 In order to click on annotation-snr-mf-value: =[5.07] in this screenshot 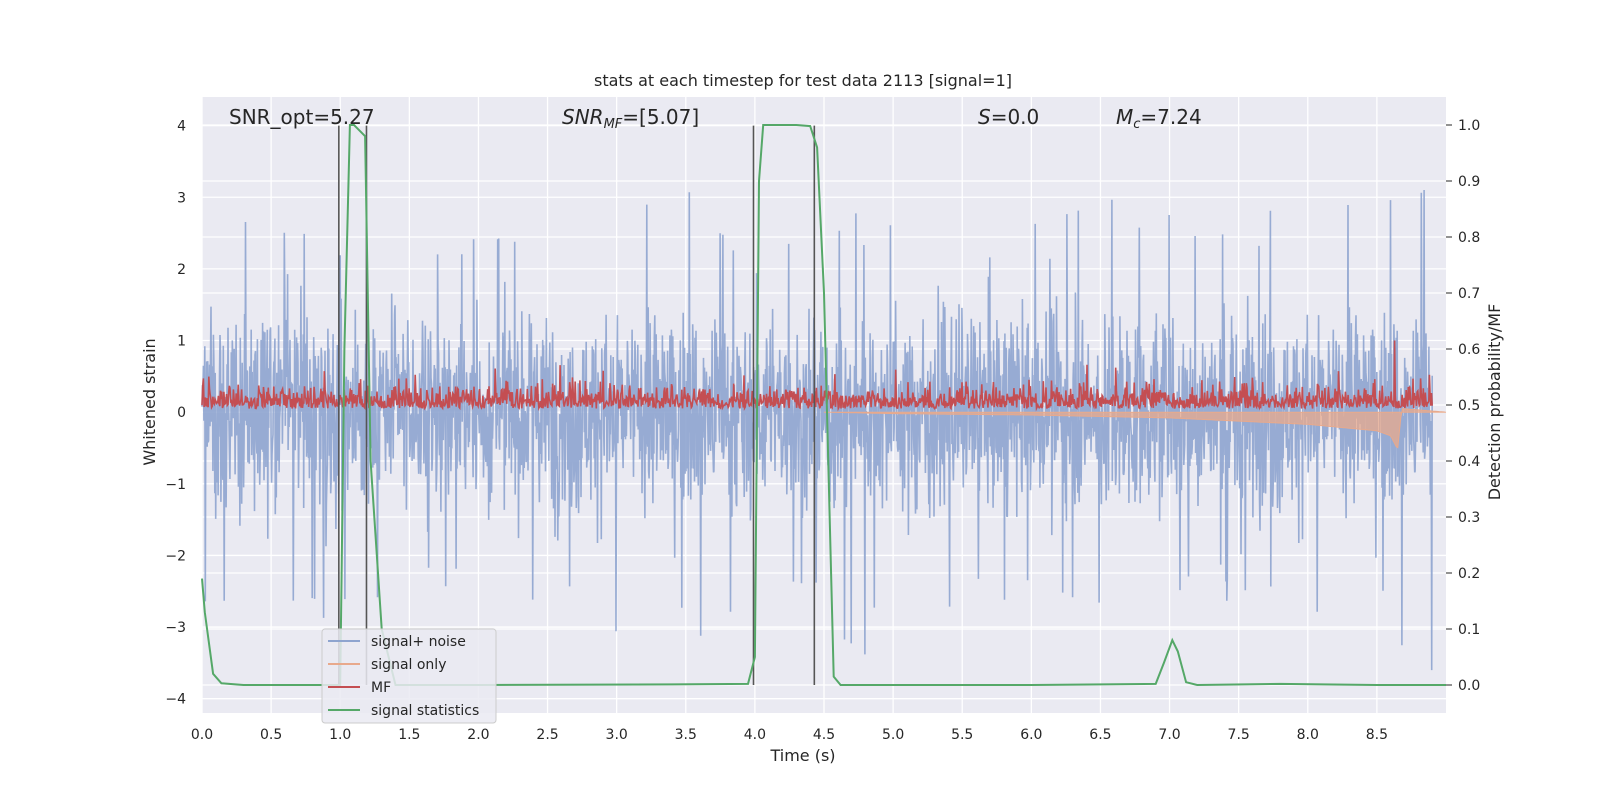, I will do `click(660, 117)`.